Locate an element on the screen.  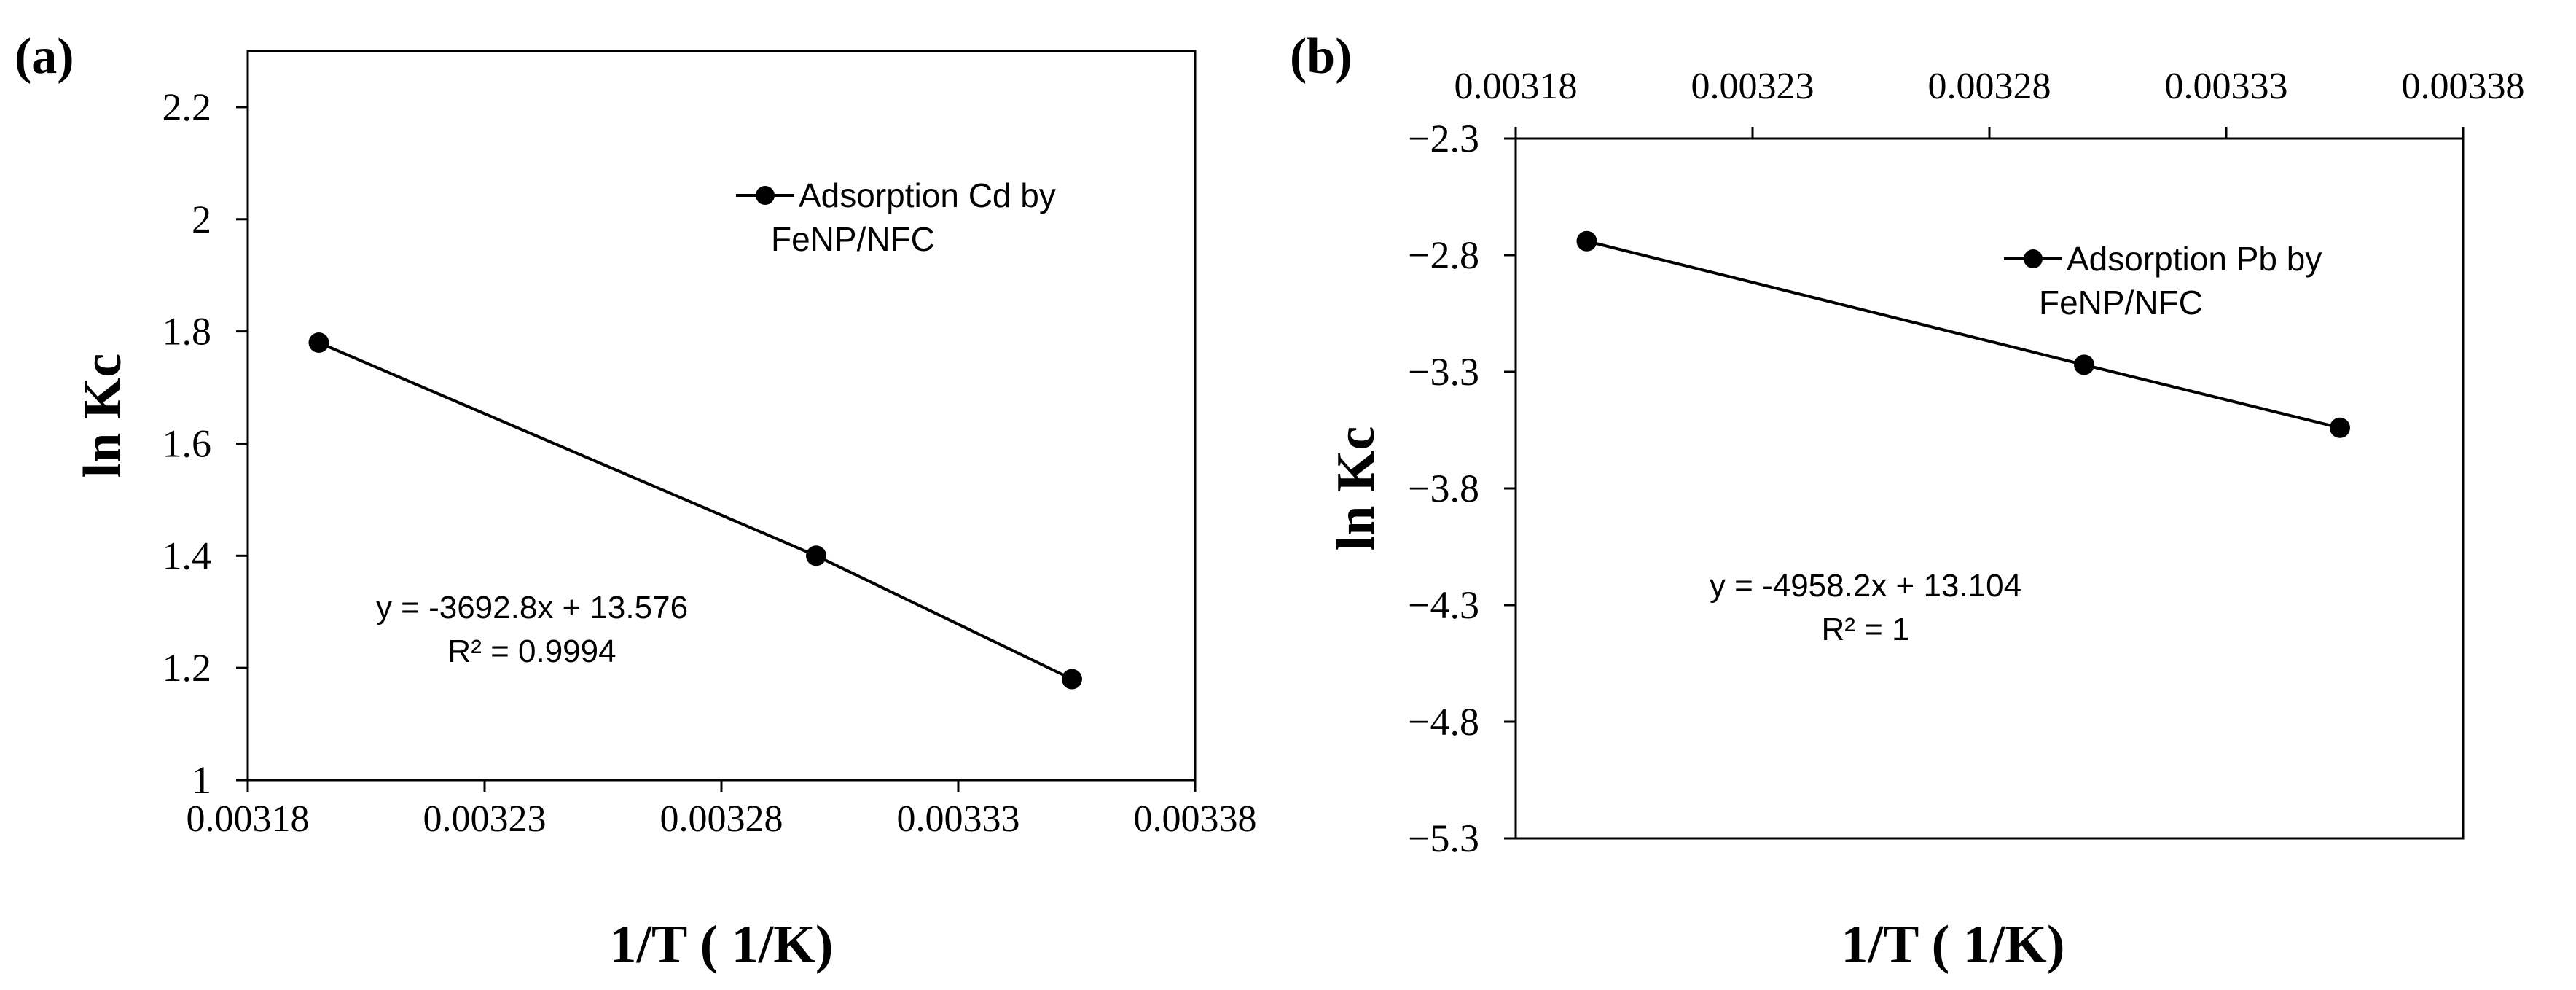
y-tick-label: 1.6 is located at coordinates (187, 443).